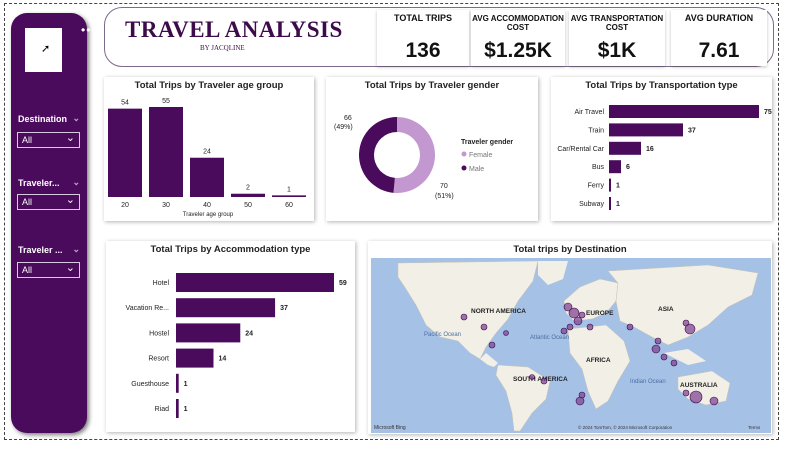 Image resolution: width=787 pixels, height=451 pixels. What do you see at coordinates (617, 50) in the screenshot?
I see `kpi-value: $1K` at bounding box center [617, 50].